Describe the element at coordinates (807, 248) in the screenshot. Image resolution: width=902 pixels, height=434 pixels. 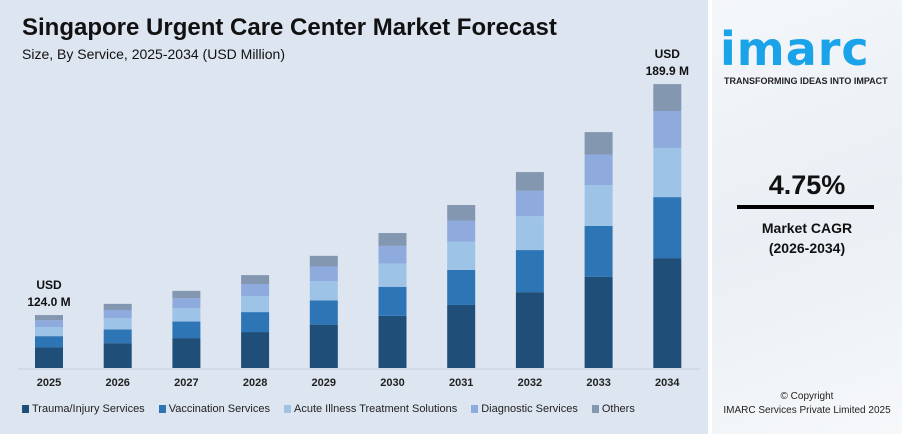
I see `cagr-period: (2026-2034)` at that location.